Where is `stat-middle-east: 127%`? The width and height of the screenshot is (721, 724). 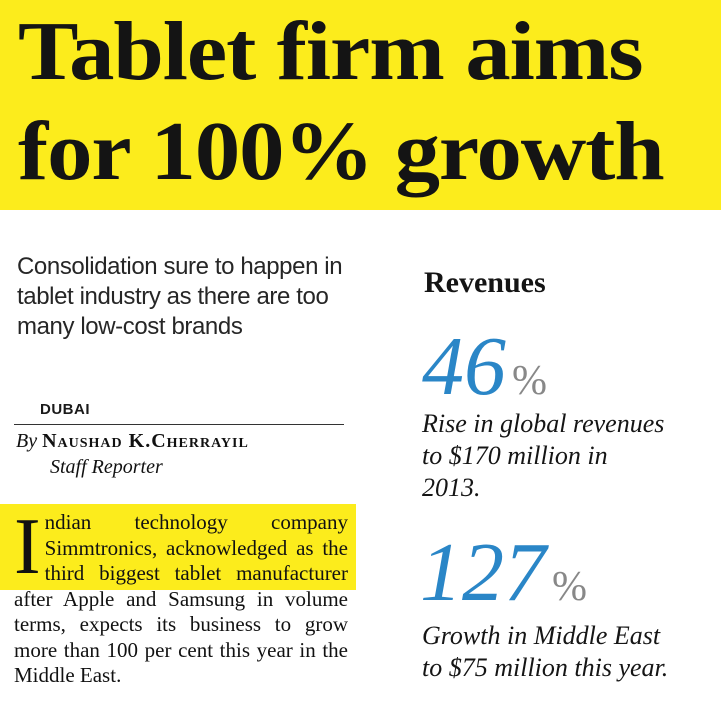 stat-middle-east: 127% is located at coordinates (503, 573).